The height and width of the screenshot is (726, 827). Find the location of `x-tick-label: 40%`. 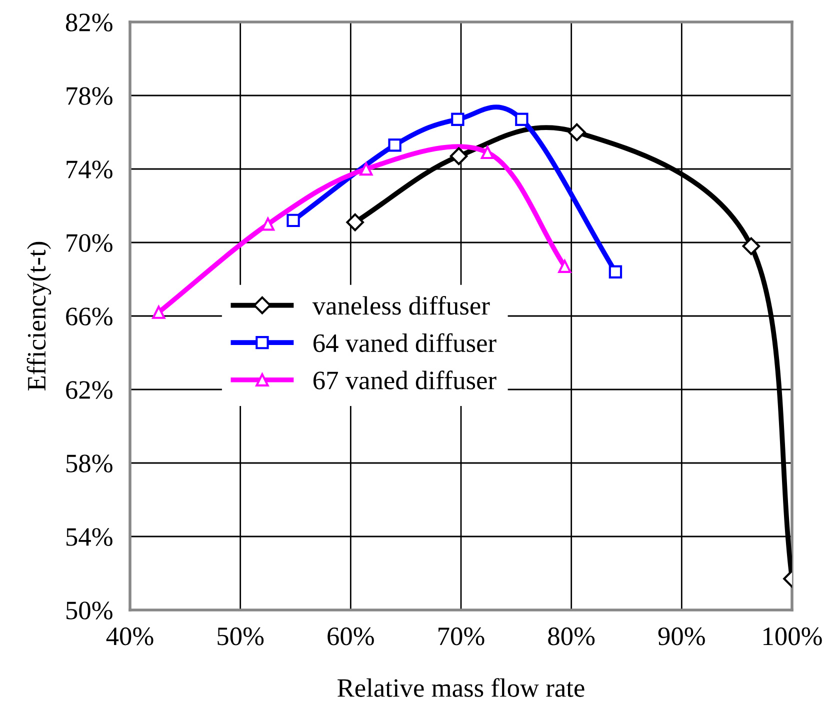

x-tick-label: 40% is located at coordinates (130, 636).